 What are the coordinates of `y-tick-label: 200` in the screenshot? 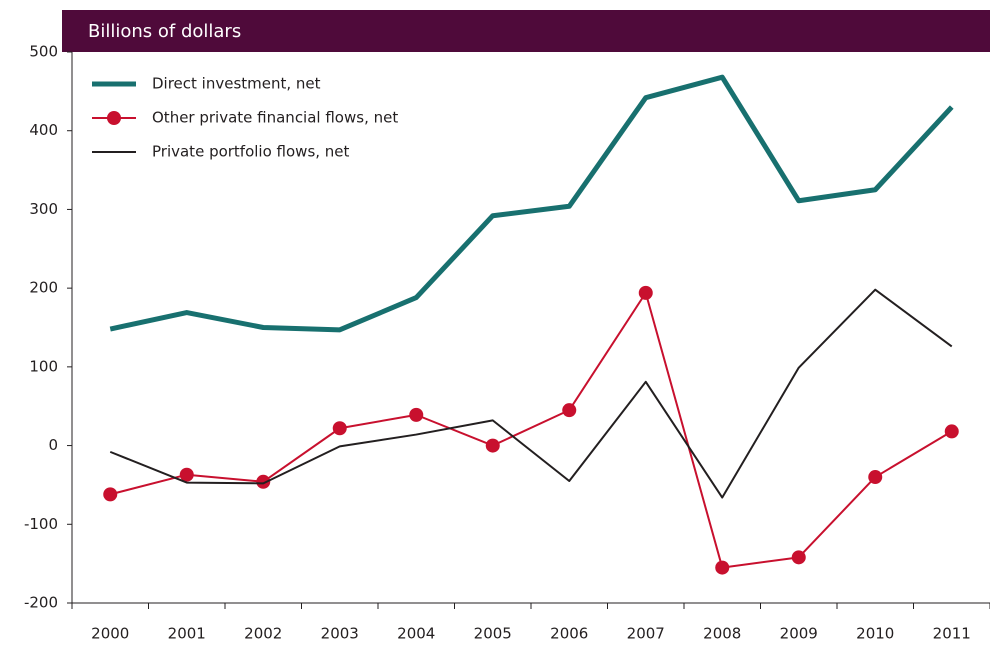 It's located at (43, 288).